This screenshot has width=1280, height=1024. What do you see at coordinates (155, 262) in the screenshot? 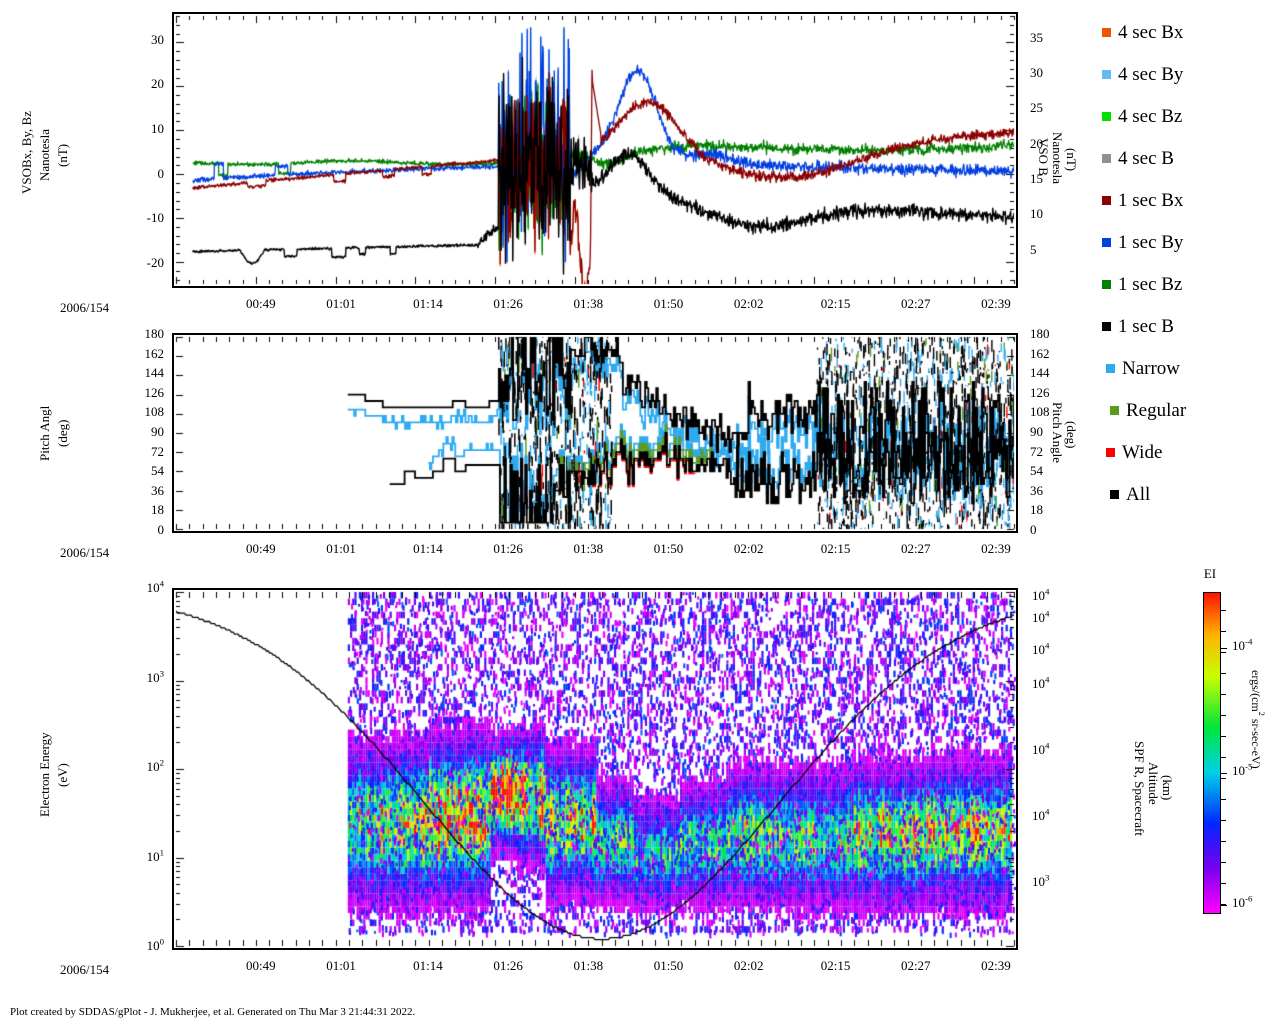
I see `ytick-label: -20` at bounding box center [155, 262].